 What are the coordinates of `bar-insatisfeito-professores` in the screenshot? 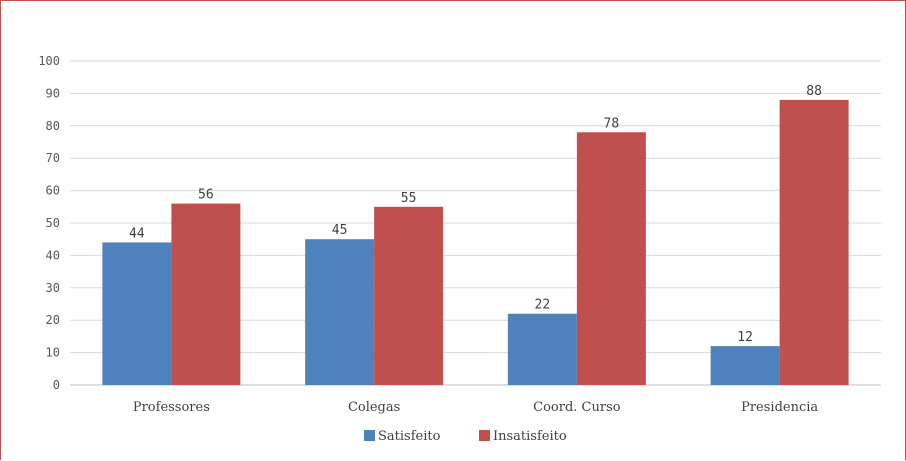 It's located at (206, 294).